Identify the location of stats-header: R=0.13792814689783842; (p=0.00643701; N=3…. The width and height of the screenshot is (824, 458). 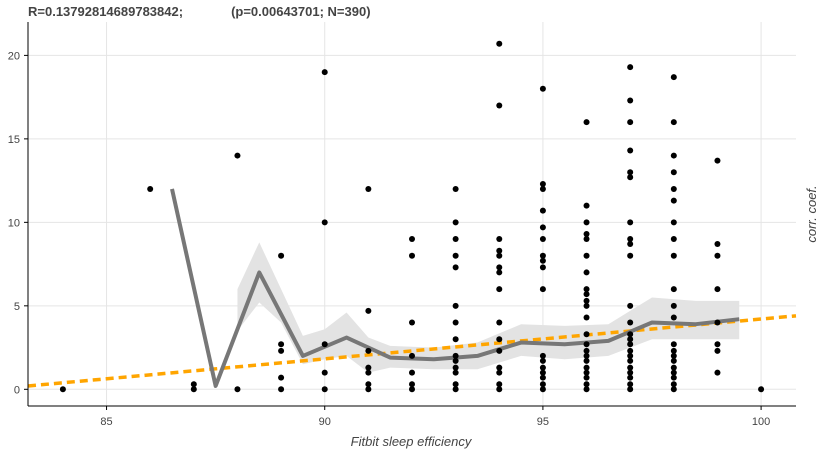
(199, 11).